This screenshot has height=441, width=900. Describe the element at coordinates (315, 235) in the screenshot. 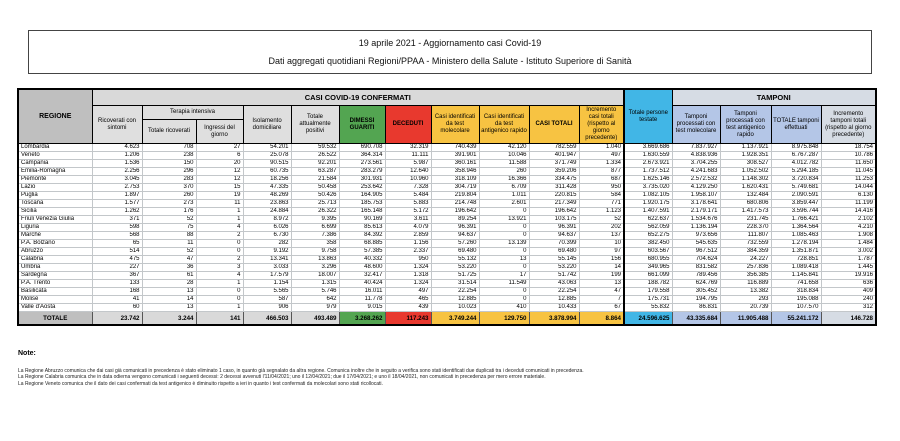

I see `value-cell: 7.386` at that location.